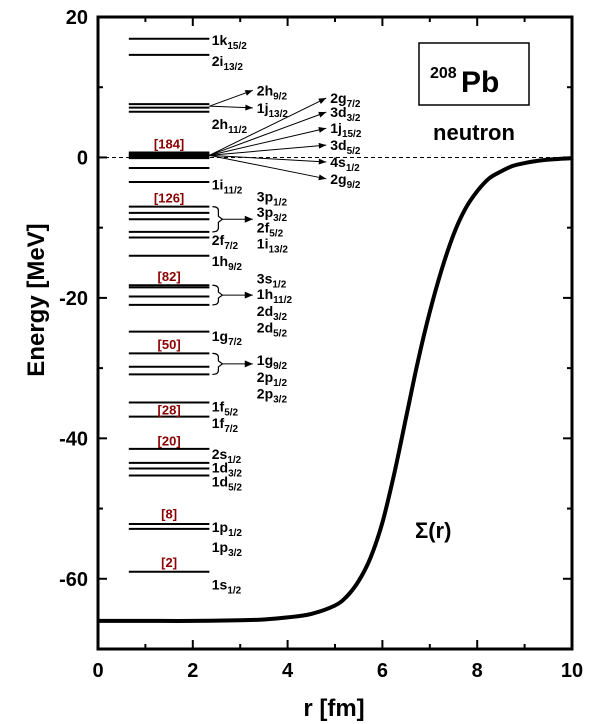  I want to click on x-tick-label: 0, so click(97, 671).